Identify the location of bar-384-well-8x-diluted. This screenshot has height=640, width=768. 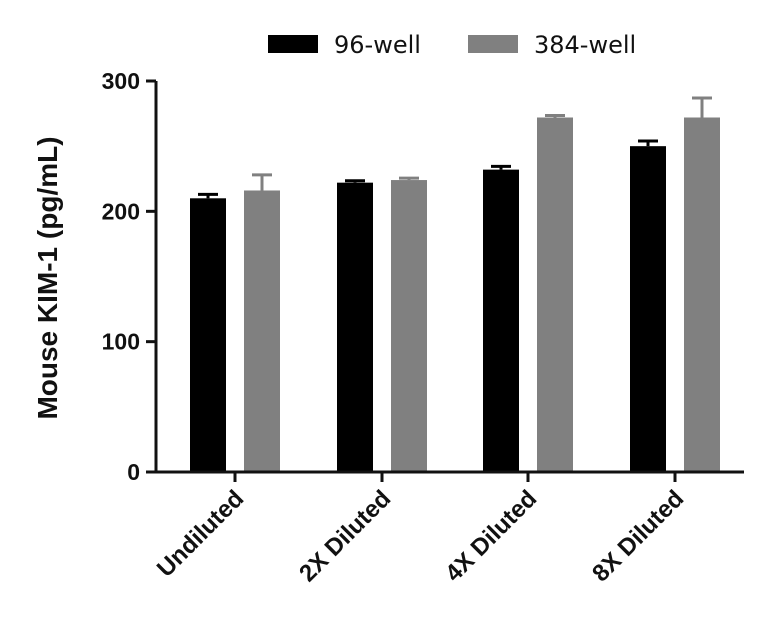
(702, 294).